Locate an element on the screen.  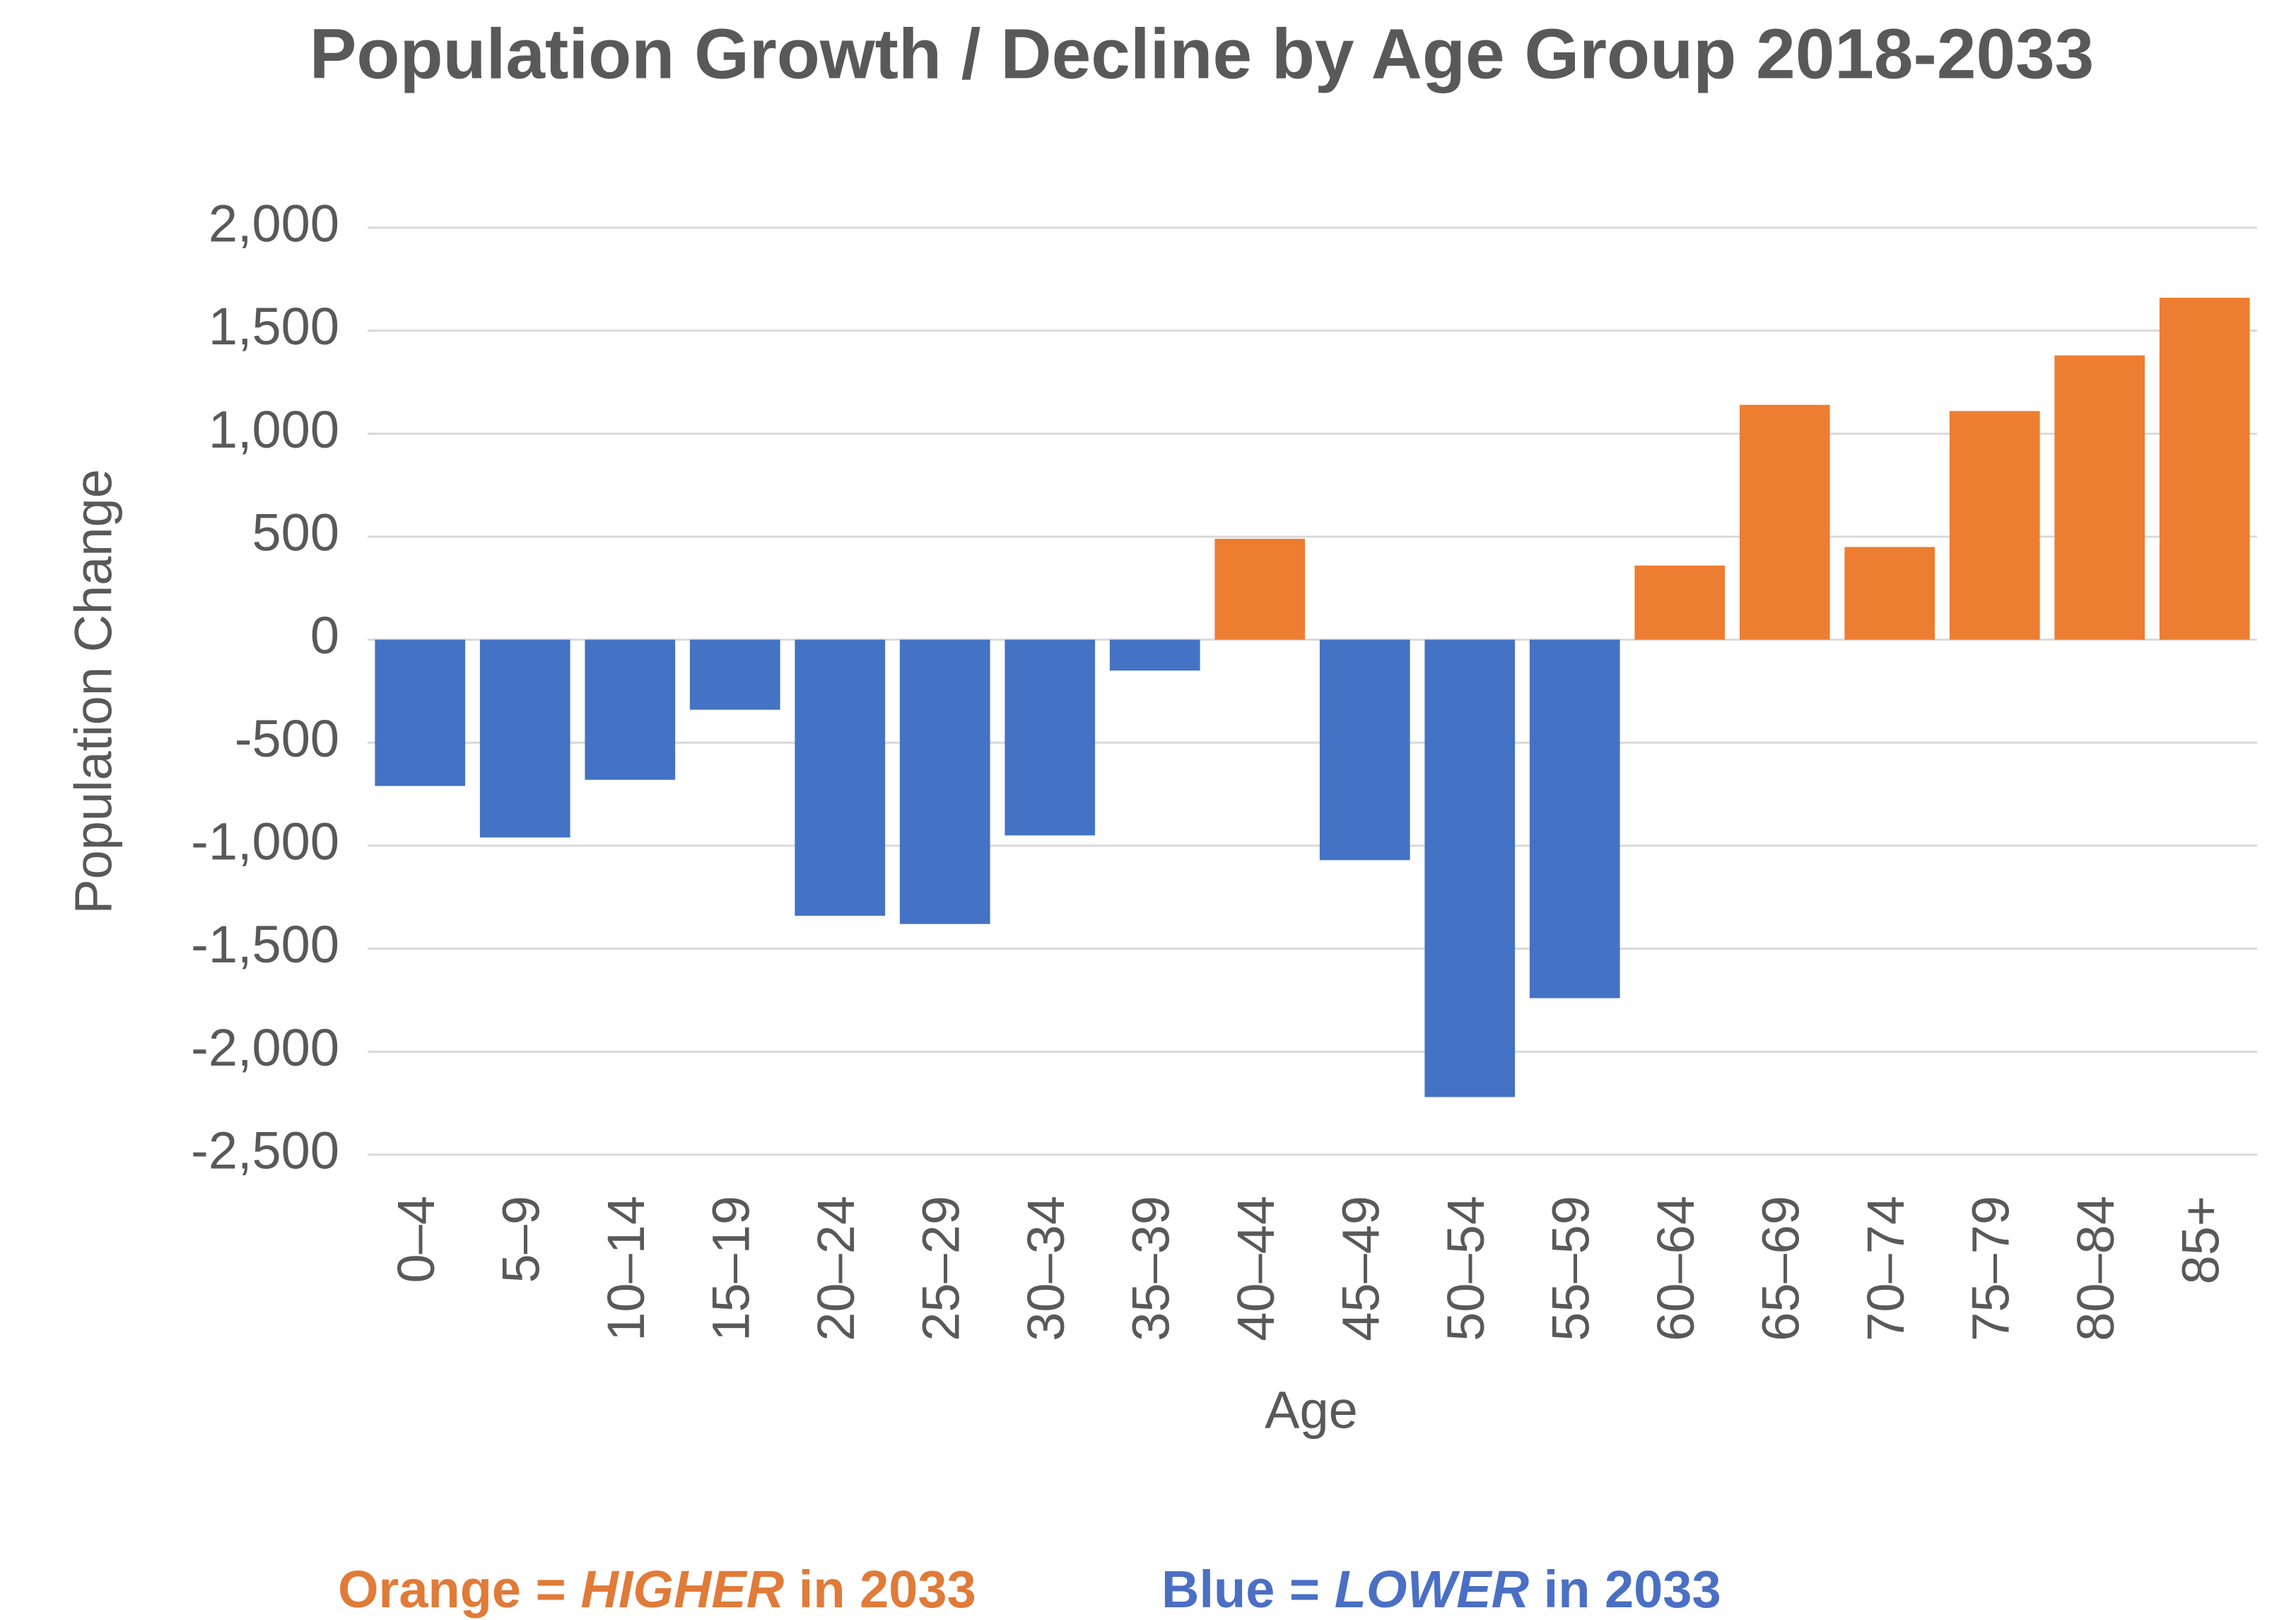
legend-note-part: HIGHER is located at coordinates (682, 1589).